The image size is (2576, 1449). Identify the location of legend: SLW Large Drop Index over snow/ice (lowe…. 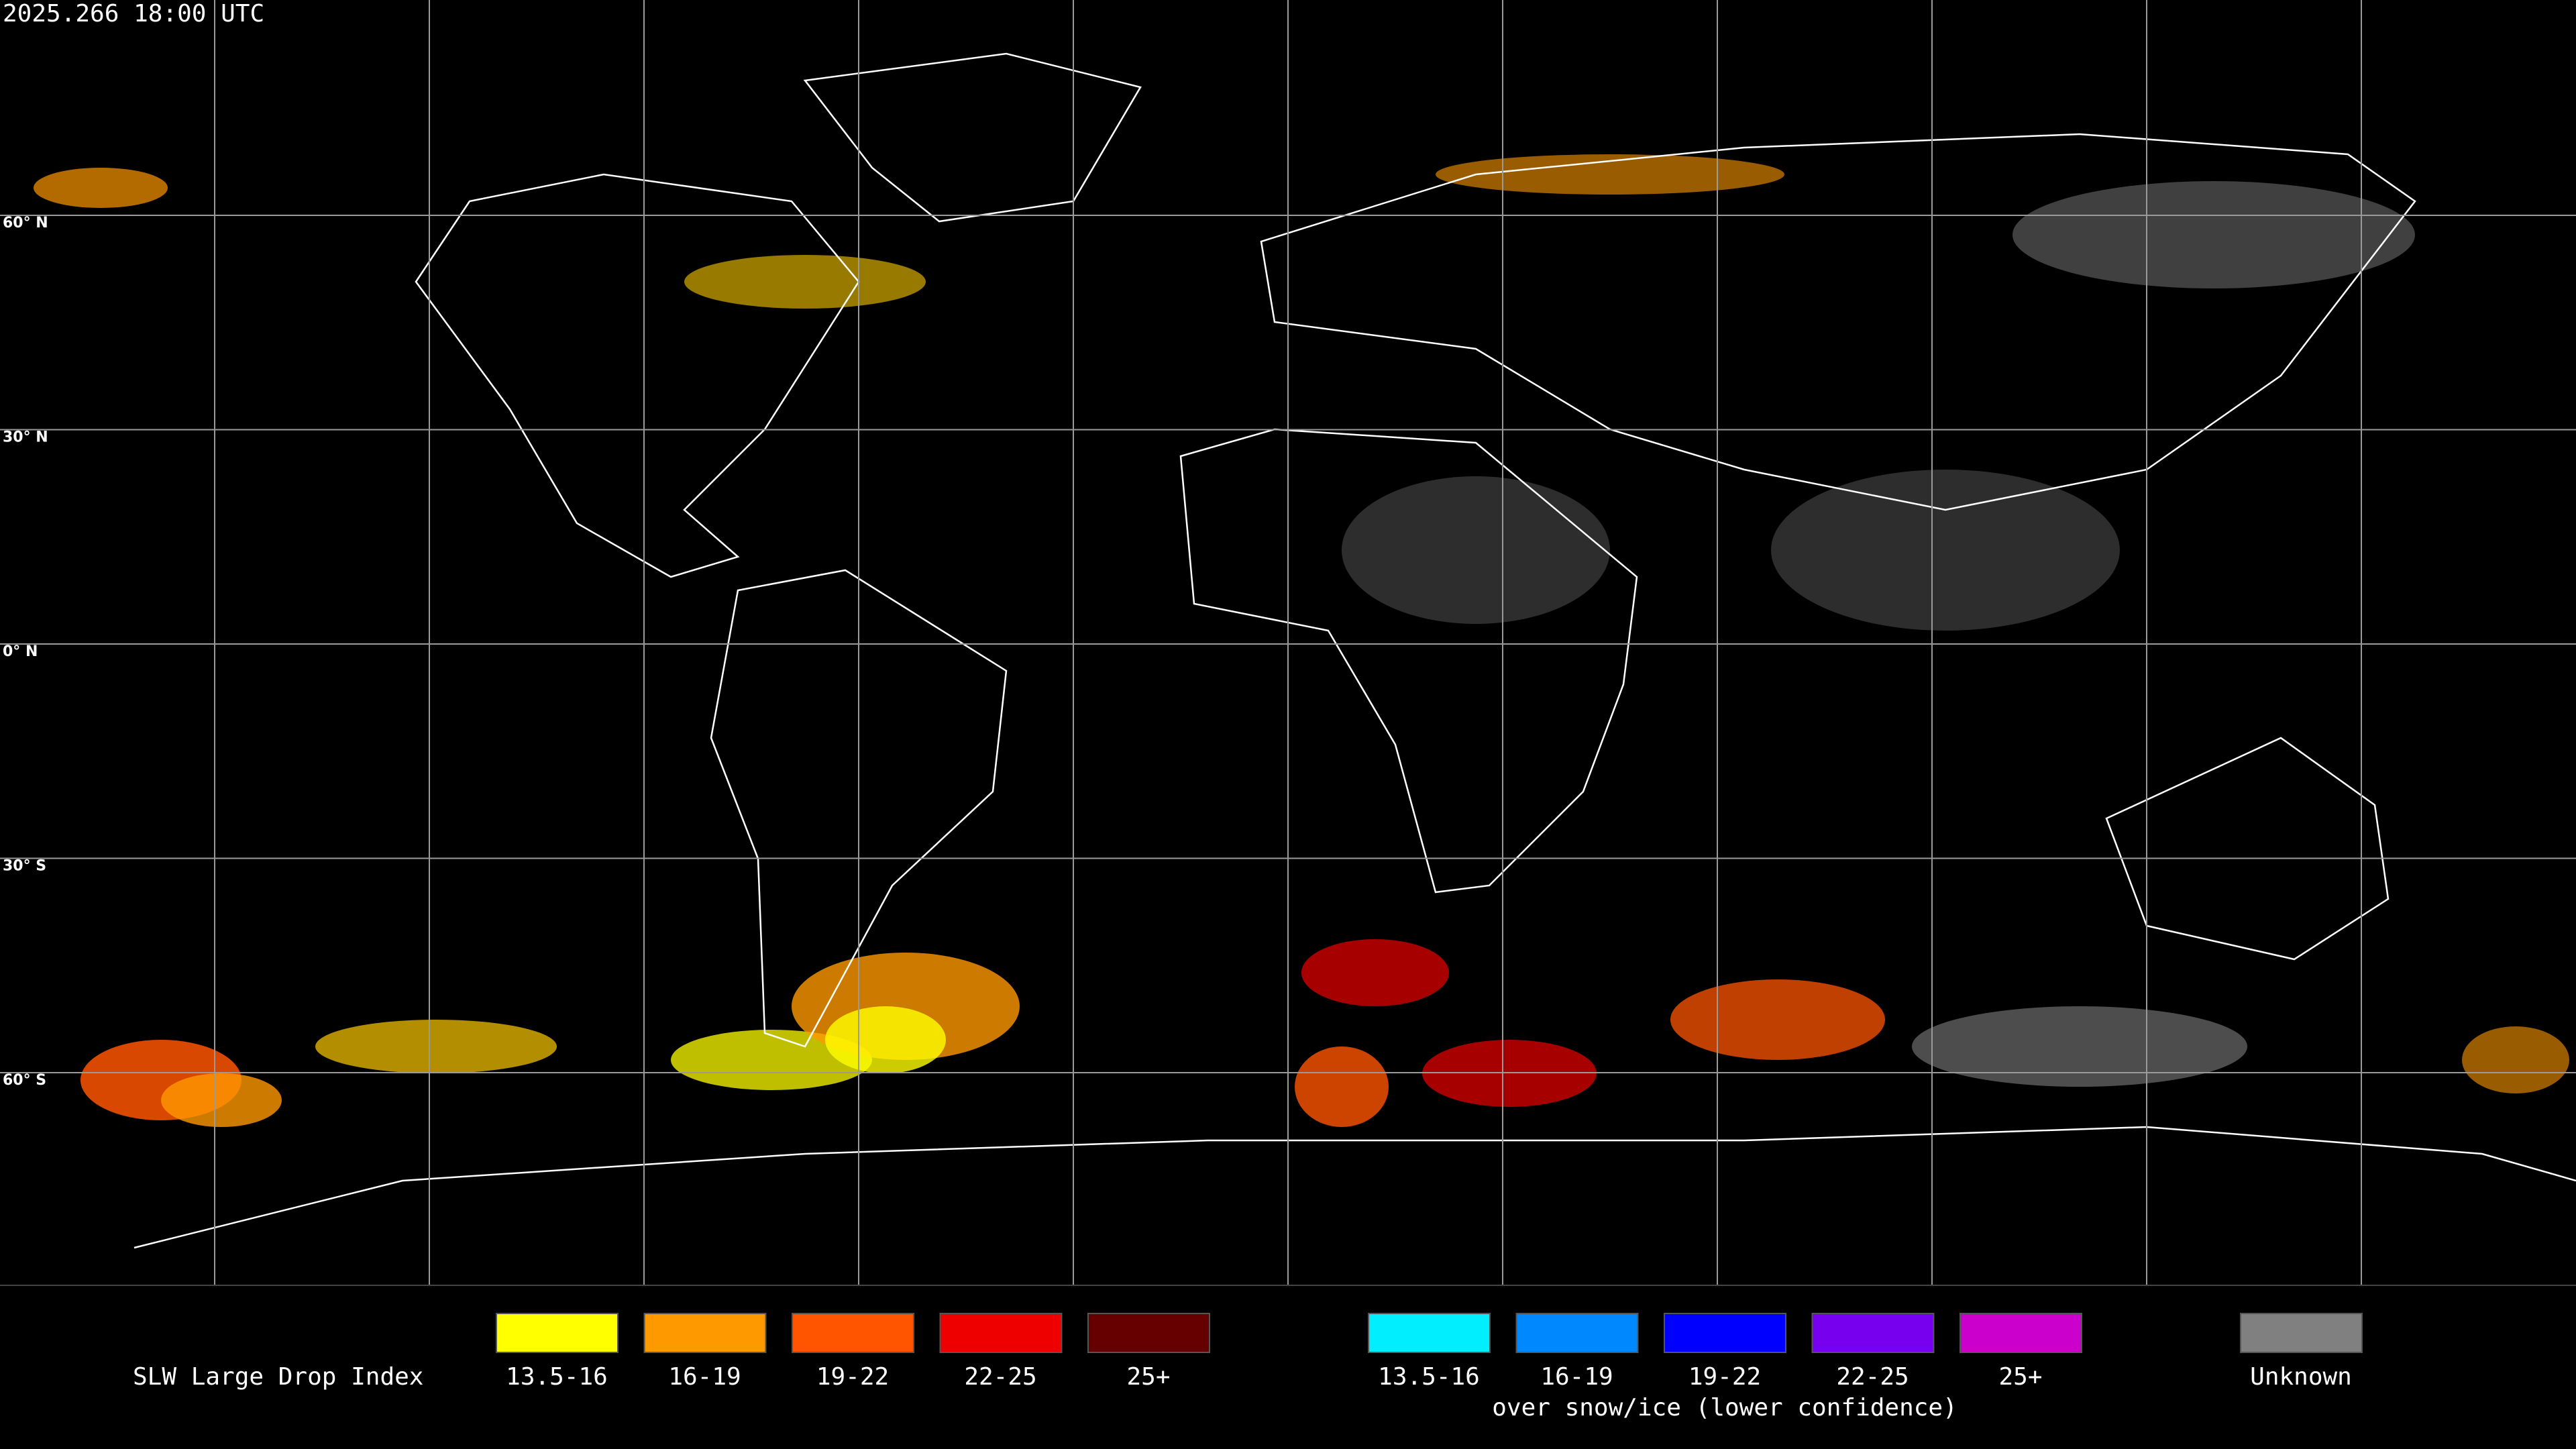
(1248, 1367).